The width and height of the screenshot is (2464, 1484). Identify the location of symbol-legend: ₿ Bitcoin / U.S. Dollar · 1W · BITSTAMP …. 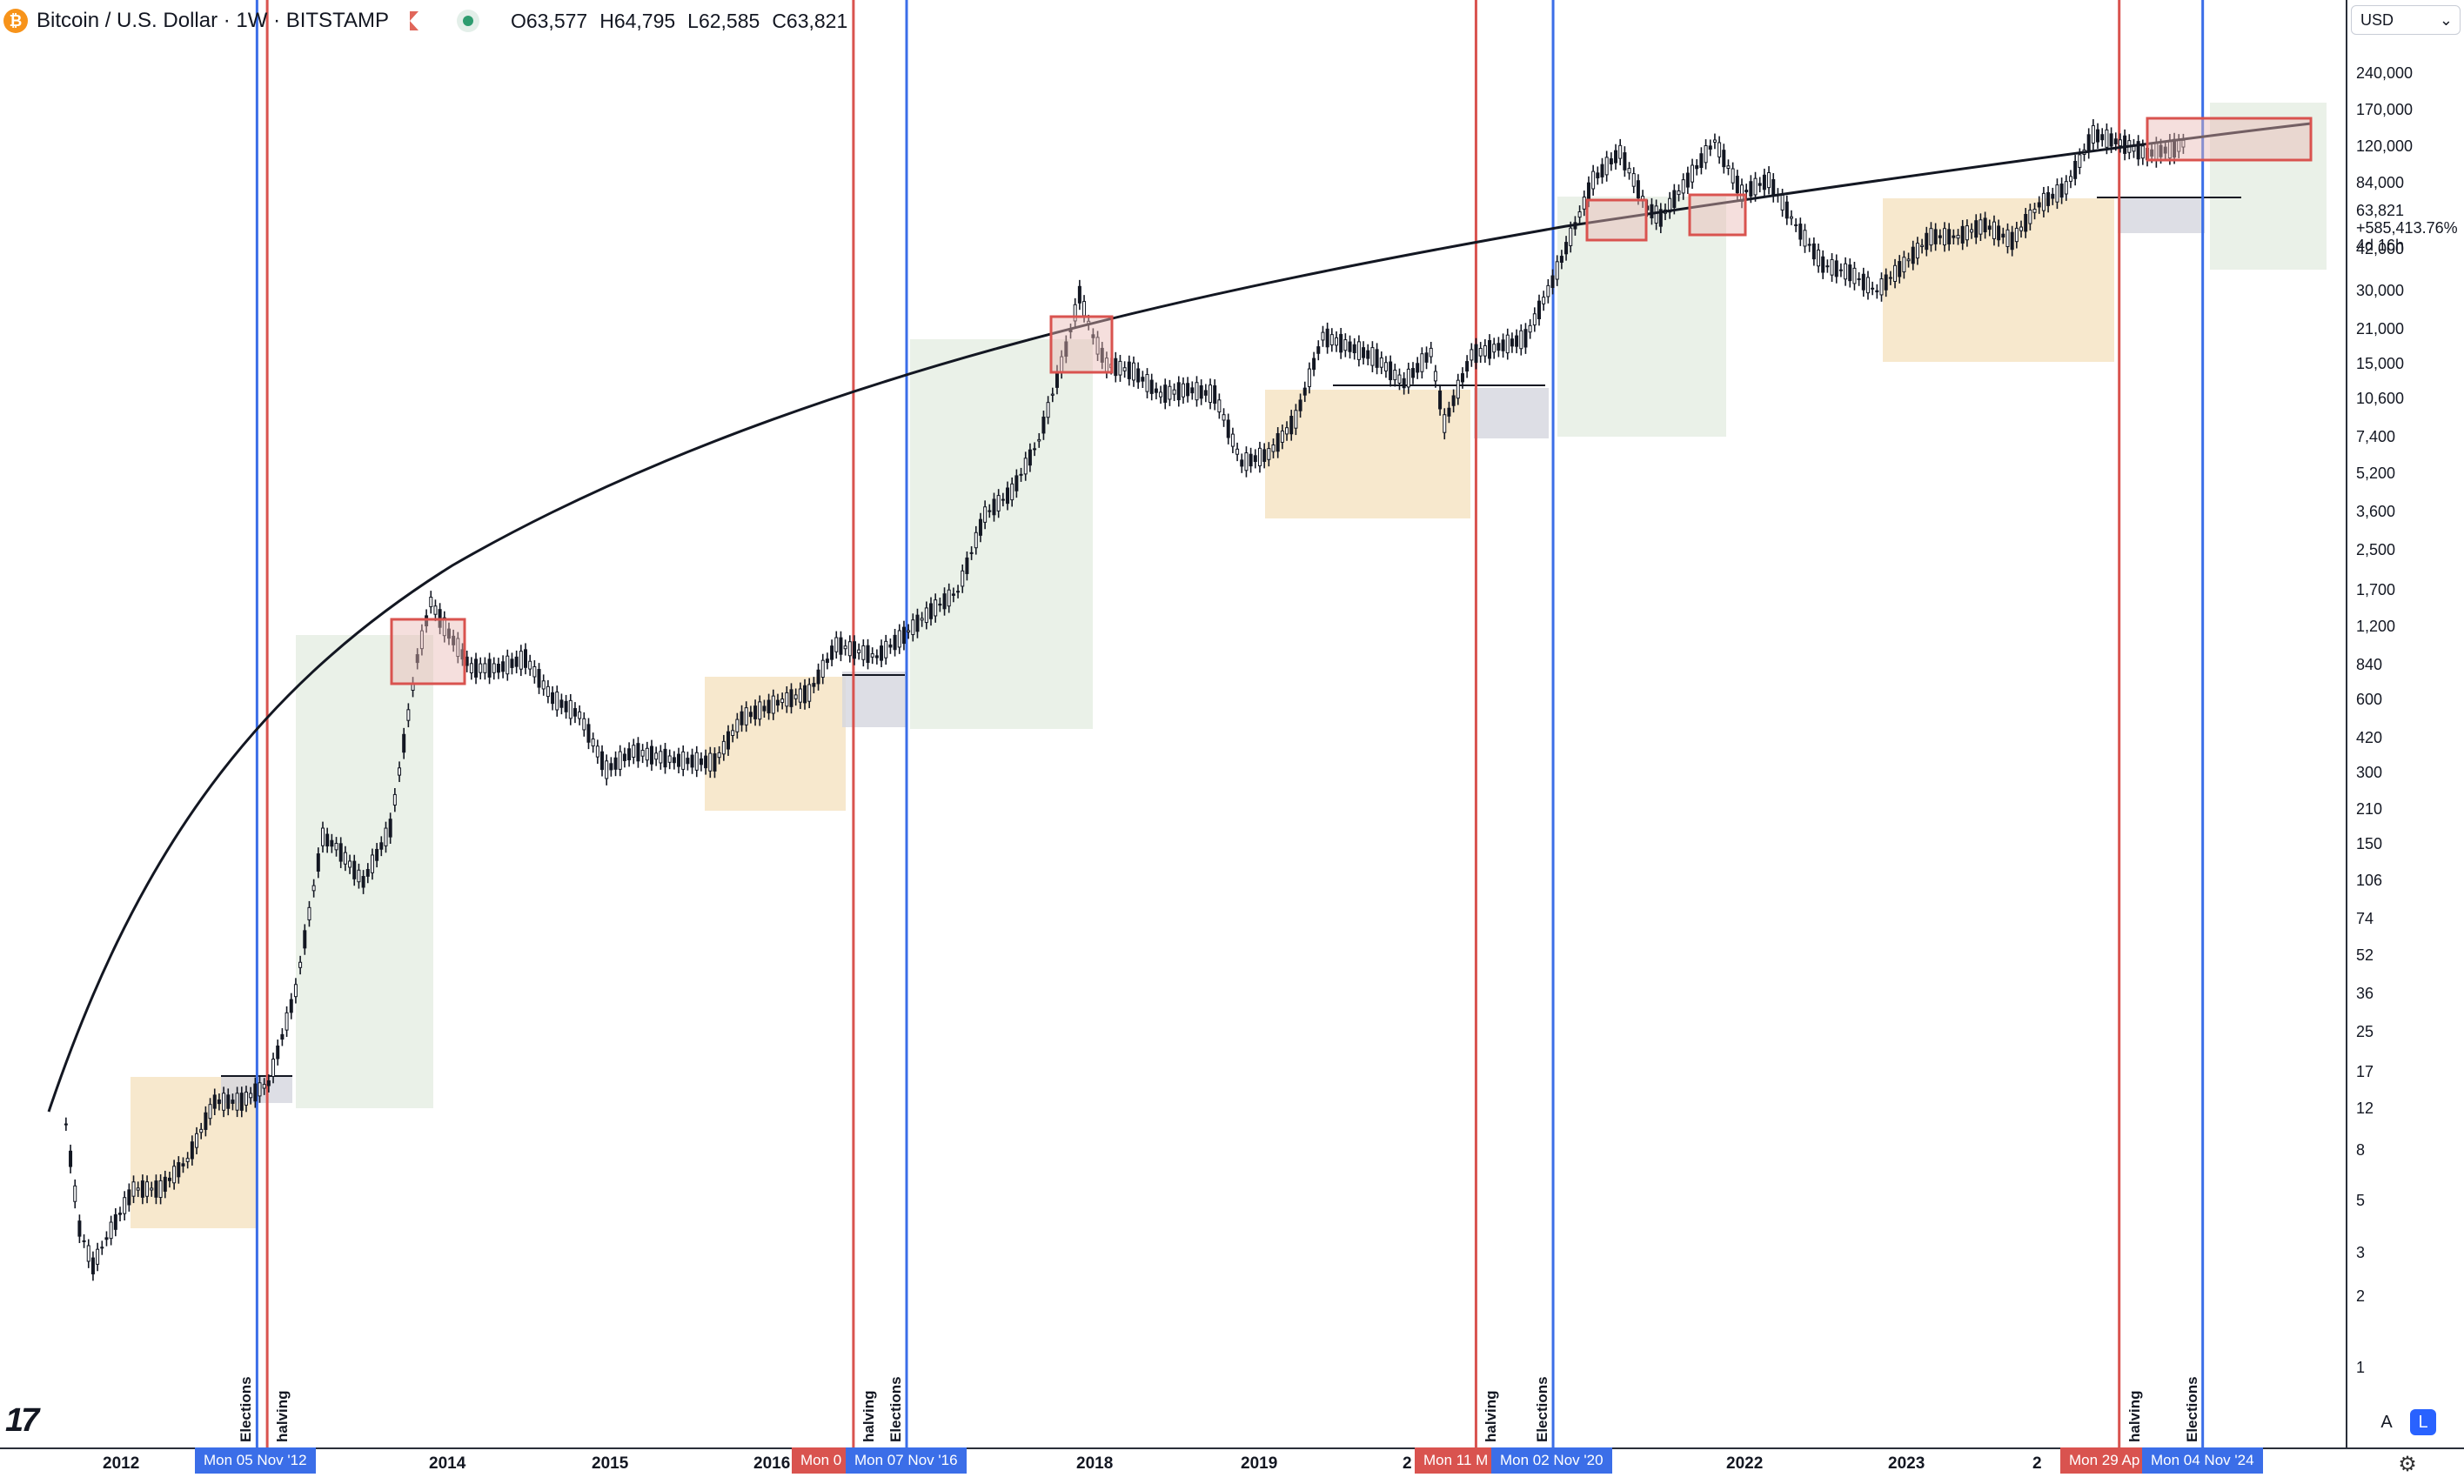
(425, 21).